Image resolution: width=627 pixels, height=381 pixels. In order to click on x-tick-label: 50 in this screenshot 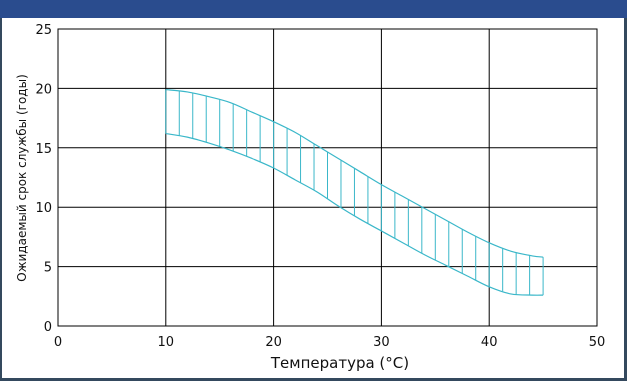, I will do `click(597, 342)`.